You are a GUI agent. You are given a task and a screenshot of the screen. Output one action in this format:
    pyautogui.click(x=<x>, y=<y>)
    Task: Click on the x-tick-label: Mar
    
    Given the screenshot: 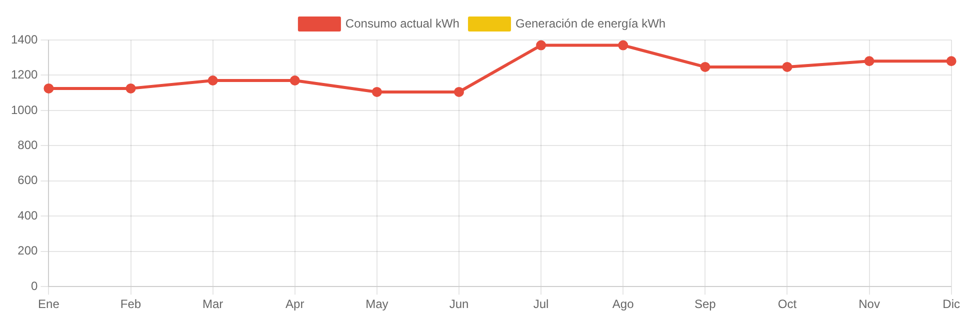 What is the action you would take?
    pyautogui.click(x=213, y=304)
    